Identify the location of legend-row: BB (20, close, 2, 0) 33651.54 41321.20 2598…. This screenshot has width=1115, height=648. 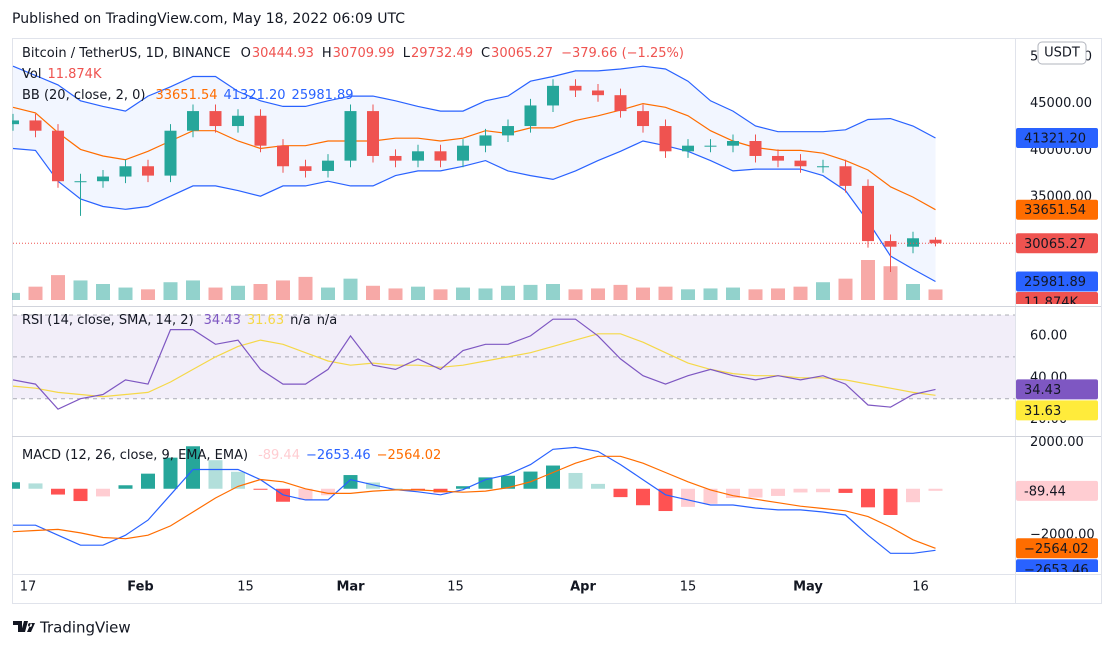
(188, 95).